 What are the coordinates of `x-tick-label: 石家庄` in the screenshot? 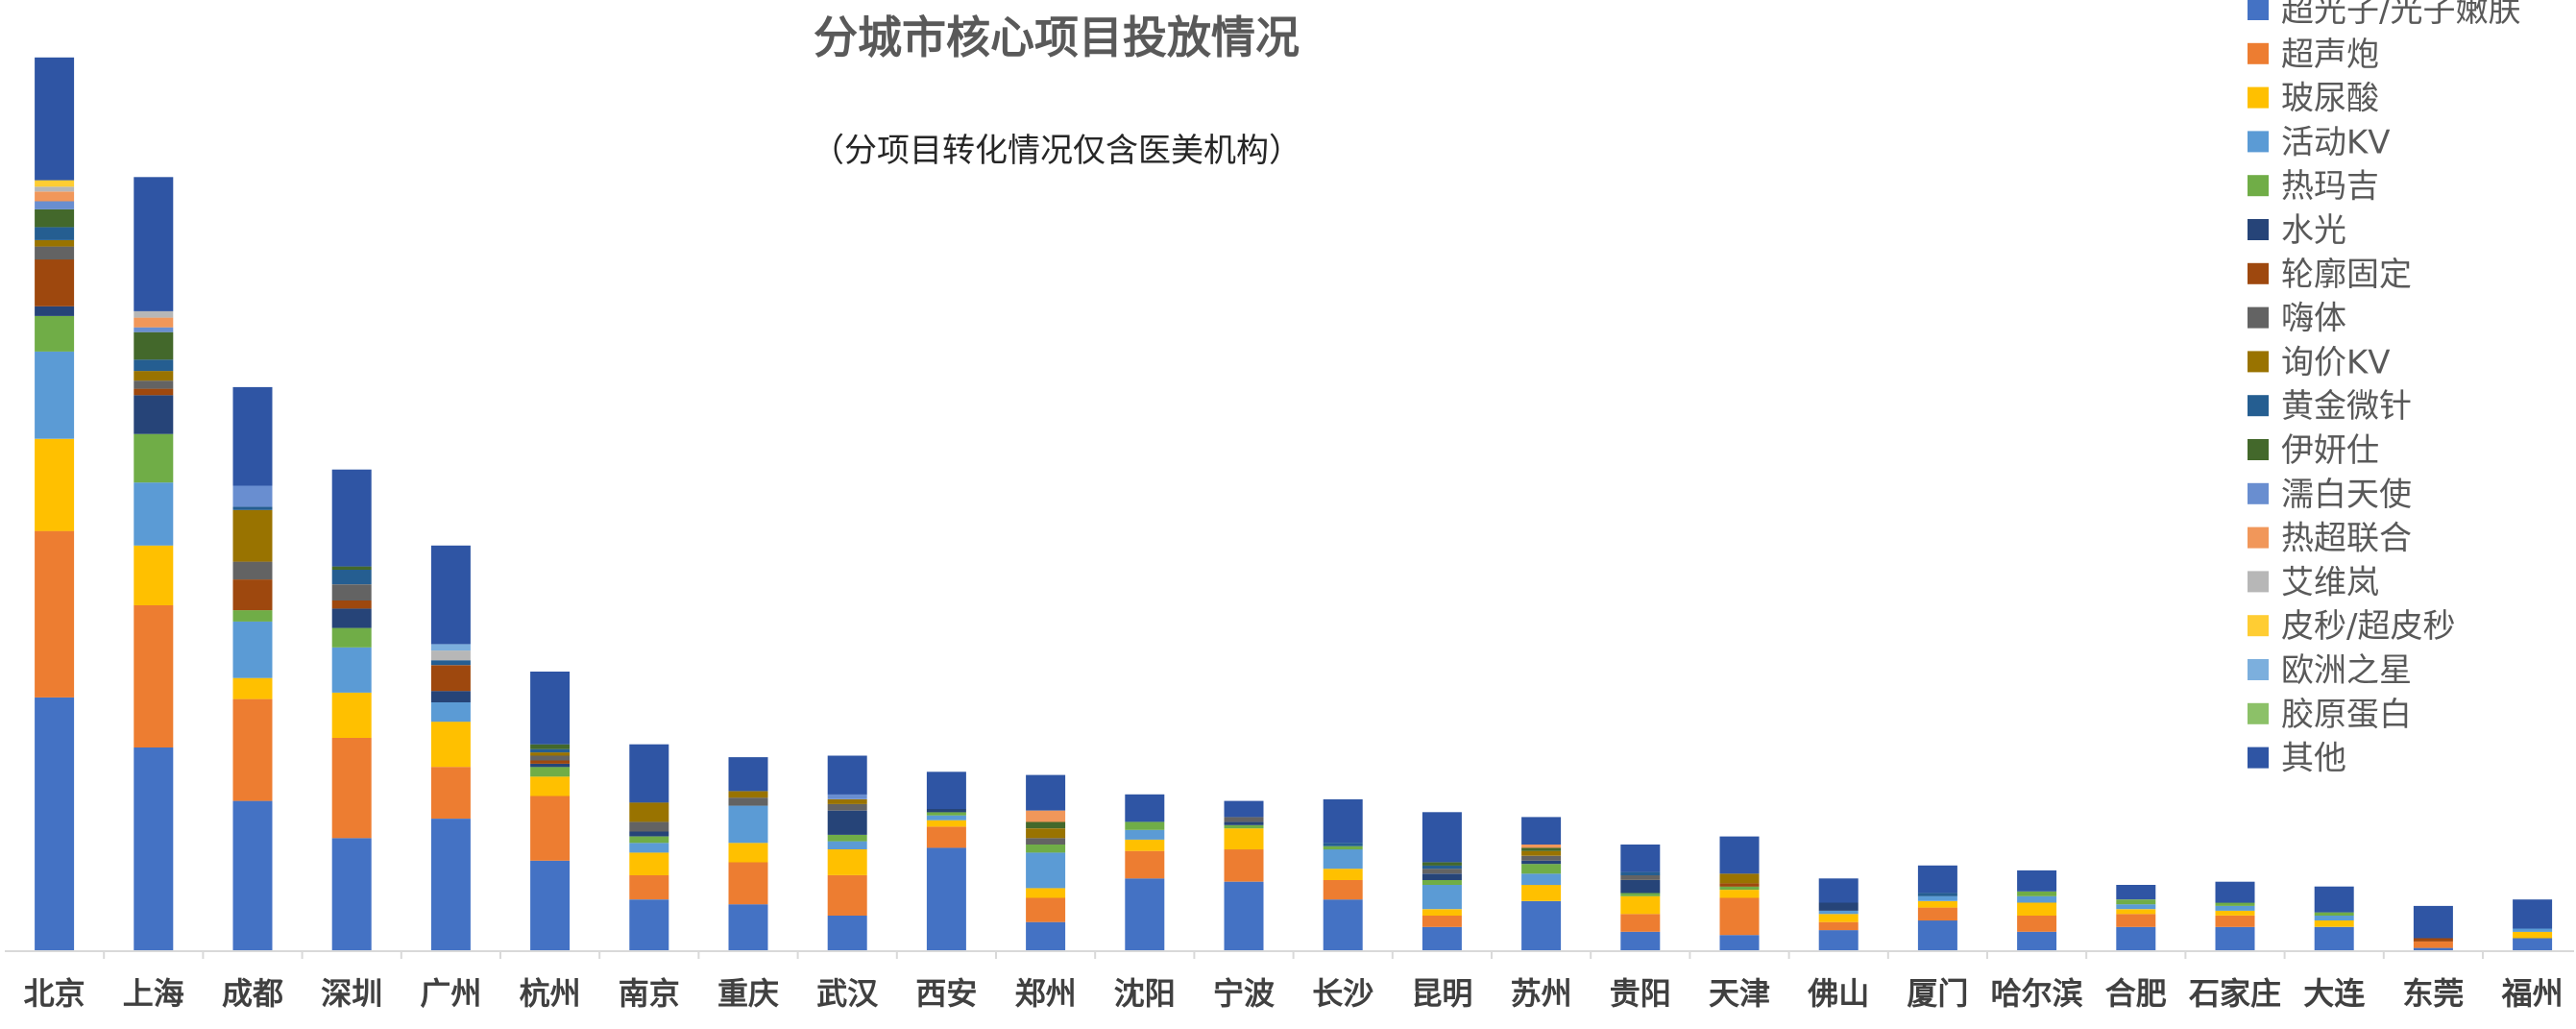 It's located at (2235, 994).